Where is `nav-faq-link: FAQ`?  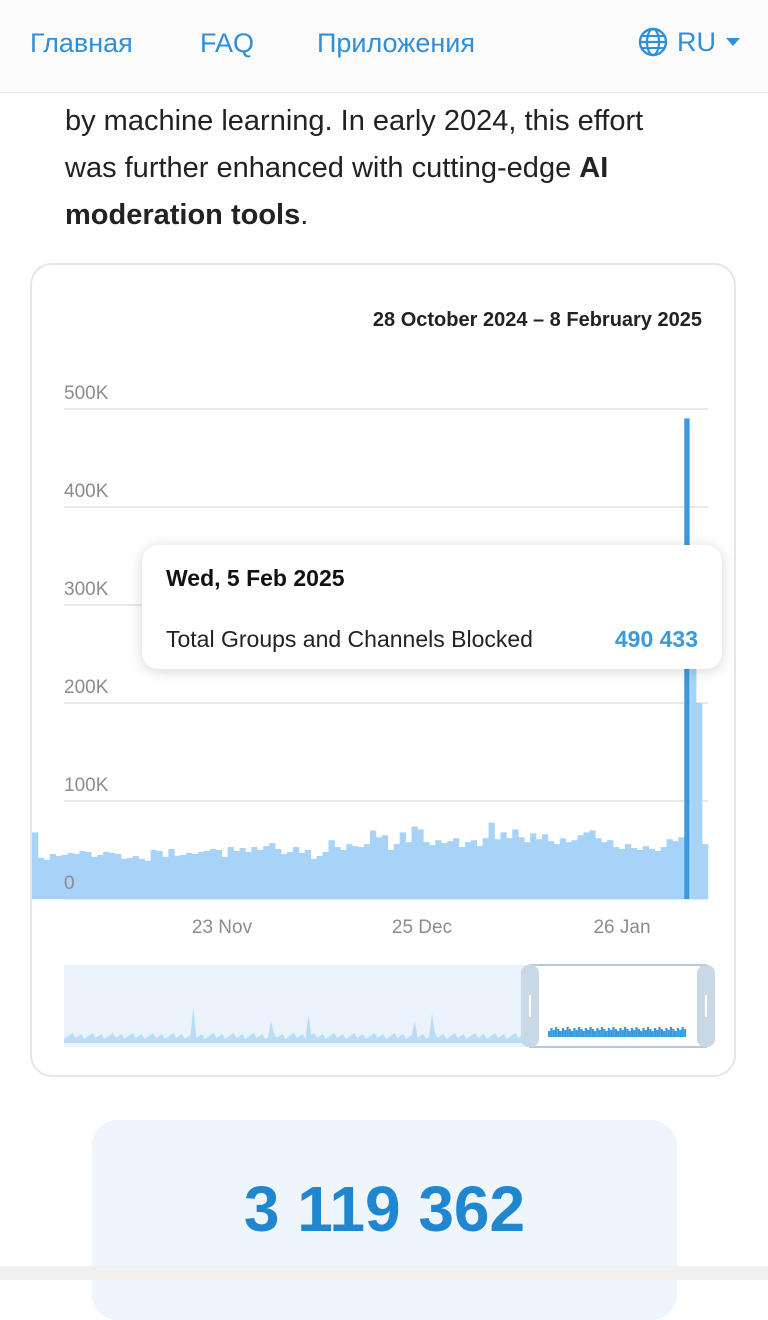 nav-faq-link: FAQ is located at coordinates (227, 43).